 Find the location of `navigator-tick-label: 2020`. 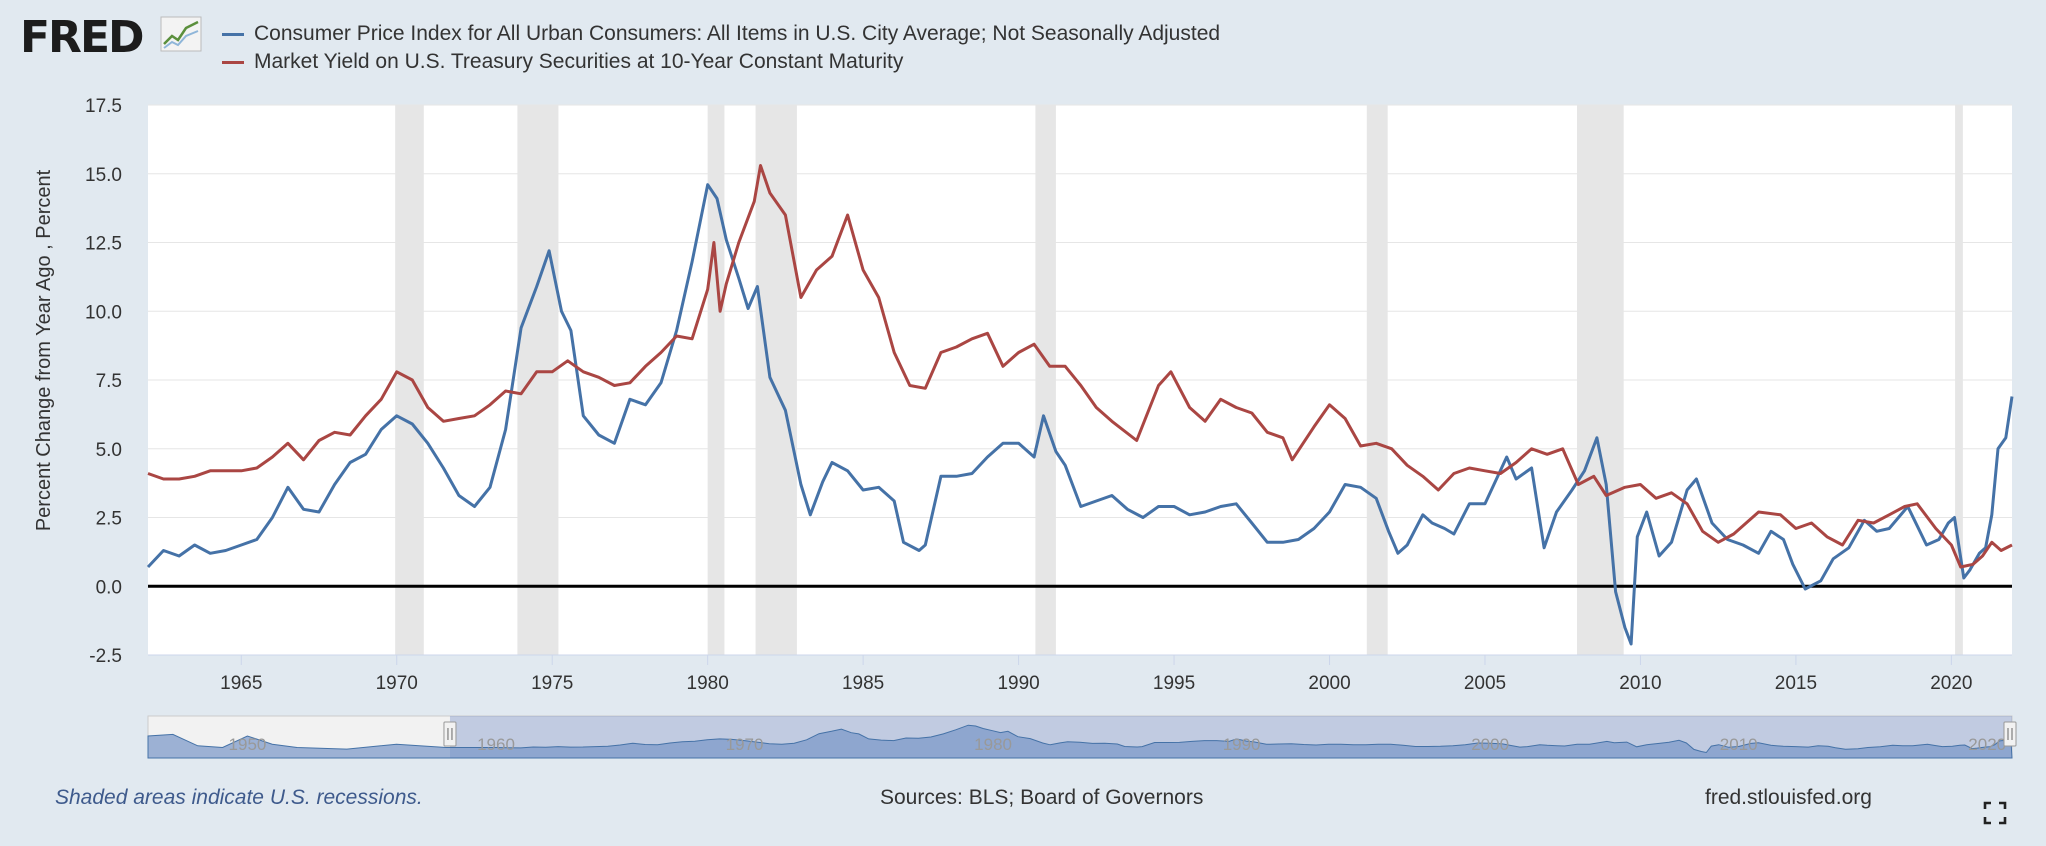

navigator-tick-label: 2020 is located at coordinates (1987, 744).